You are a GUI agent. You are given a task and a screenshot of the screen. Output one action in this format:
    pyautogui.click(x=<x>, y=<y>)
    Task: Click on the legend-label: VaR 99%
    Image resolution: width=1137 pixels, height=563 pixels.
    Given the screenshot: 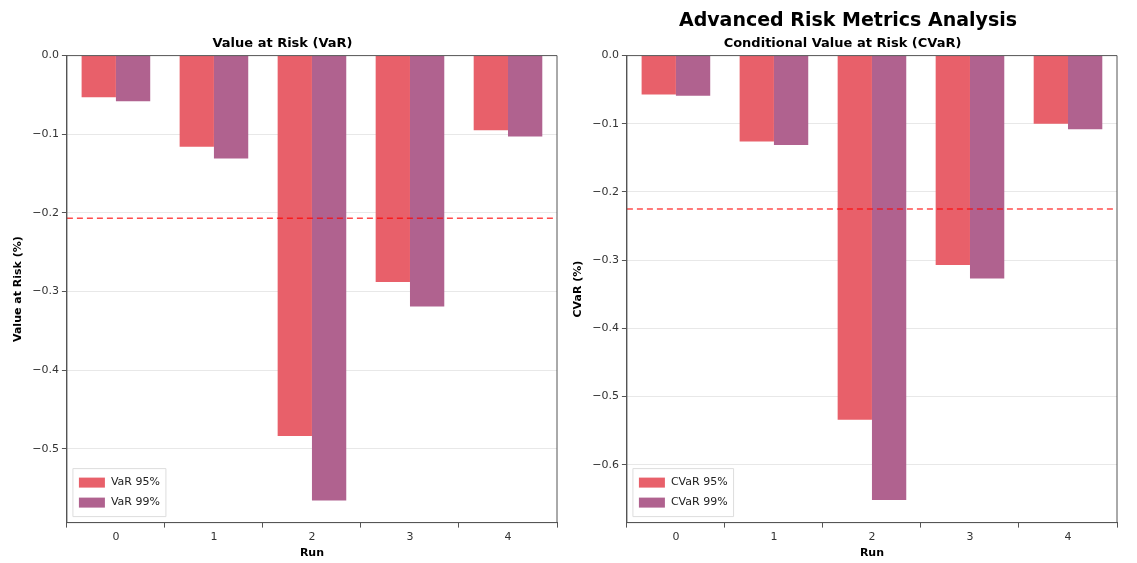 What is the action you would take?
    pyautogui.click(x=135, y=502)
    